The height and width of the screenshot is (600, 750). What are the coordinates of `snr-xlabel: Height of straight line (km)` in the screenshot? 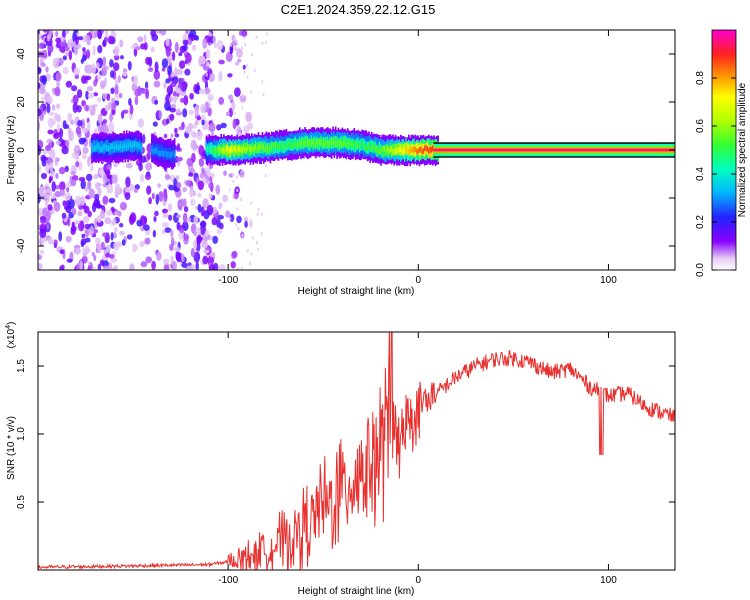 It's located at (356, 591).